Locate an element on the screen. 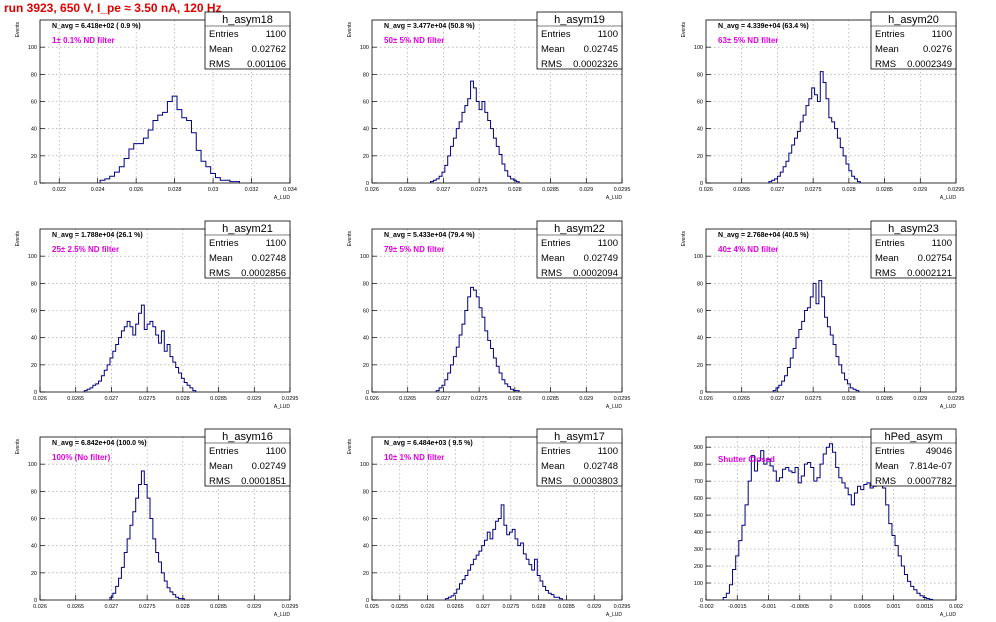 The width and height of the screenshot is (996, 622). filter-annotation: 10± 1% ND filter is located at coordinates (414, 457).